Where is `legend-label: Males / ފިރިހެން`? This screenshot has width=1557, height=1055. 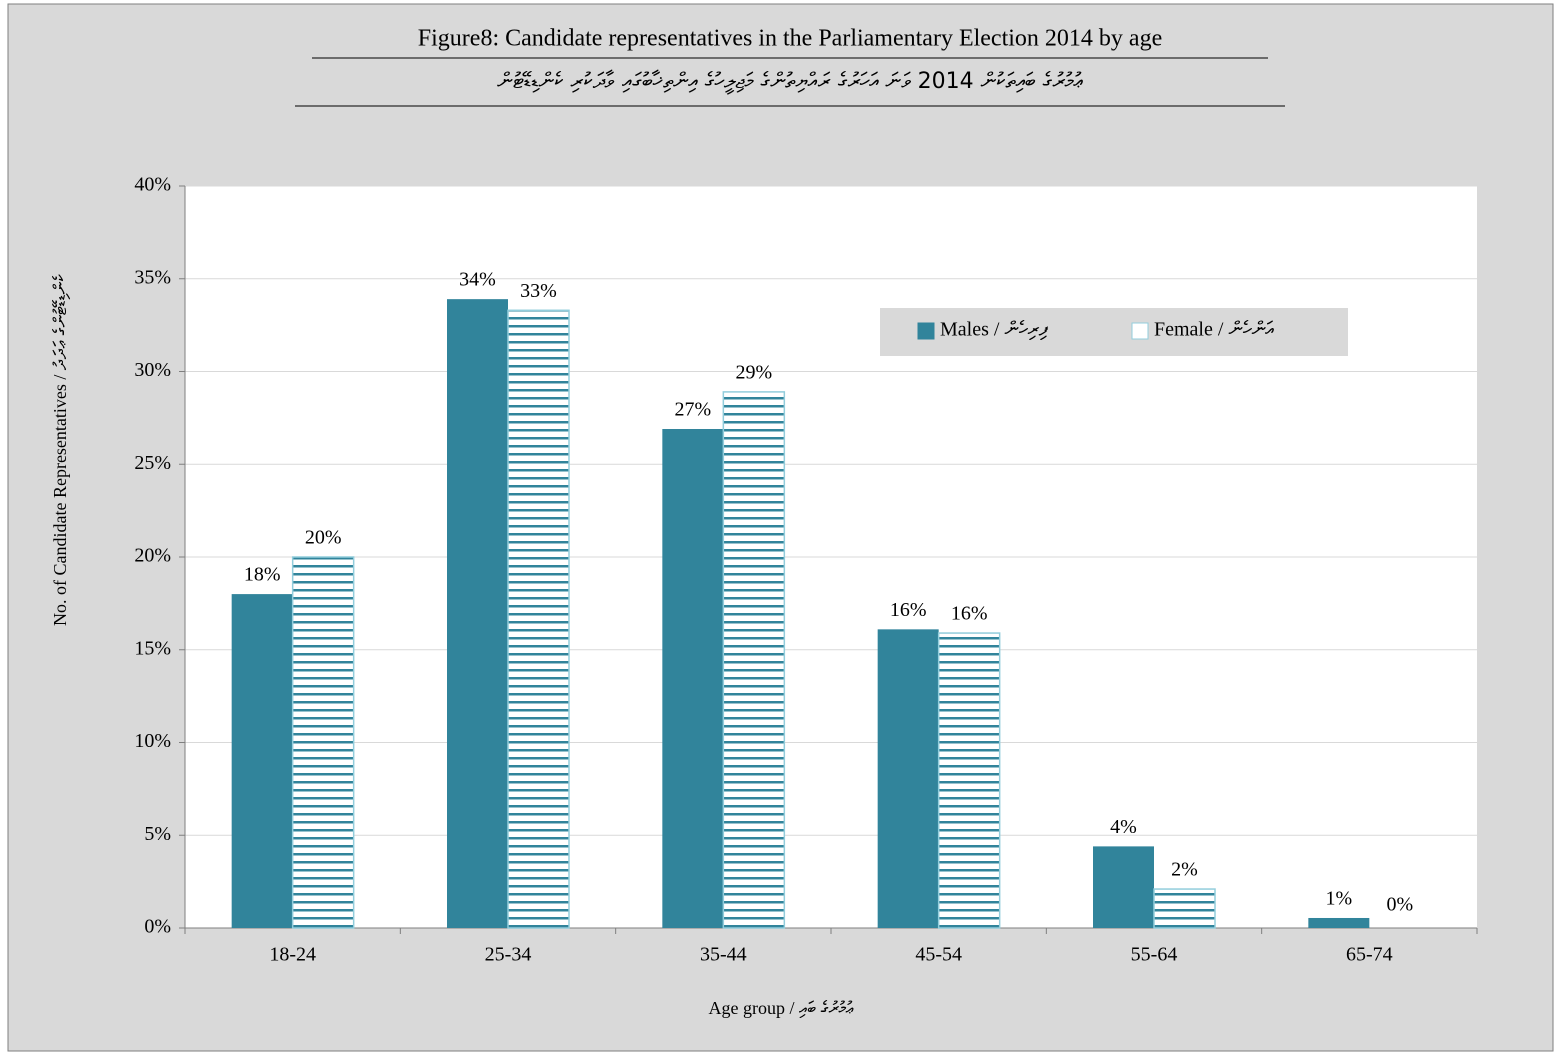
legend-label: Males / ފިރިހެން is located at coordinates (994, 330).